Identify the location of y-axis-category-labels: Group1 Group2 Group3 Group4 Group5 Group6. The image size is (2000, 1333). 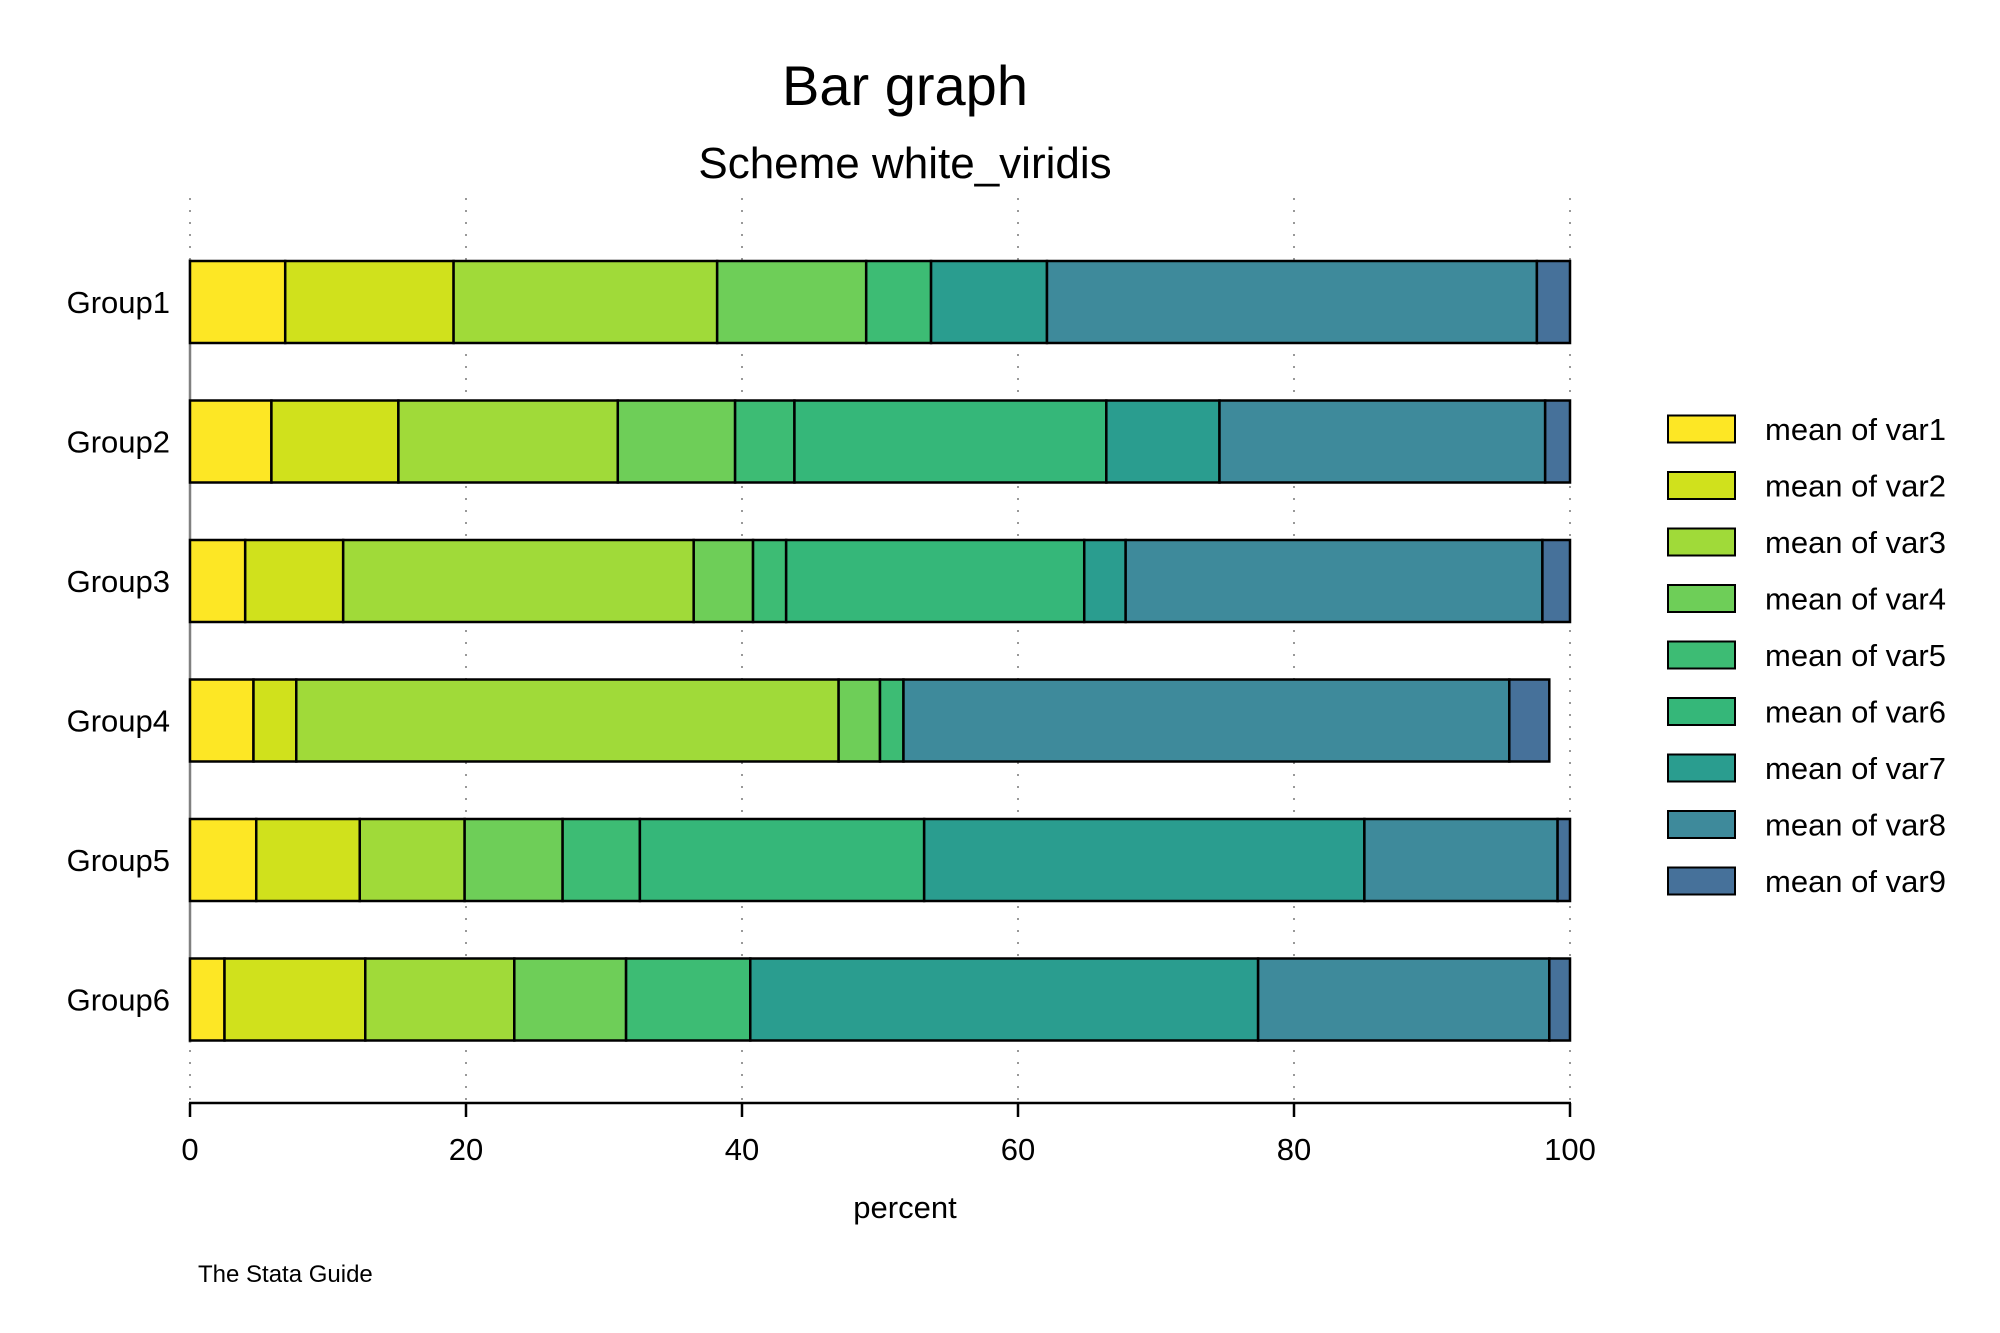
(118, 651).